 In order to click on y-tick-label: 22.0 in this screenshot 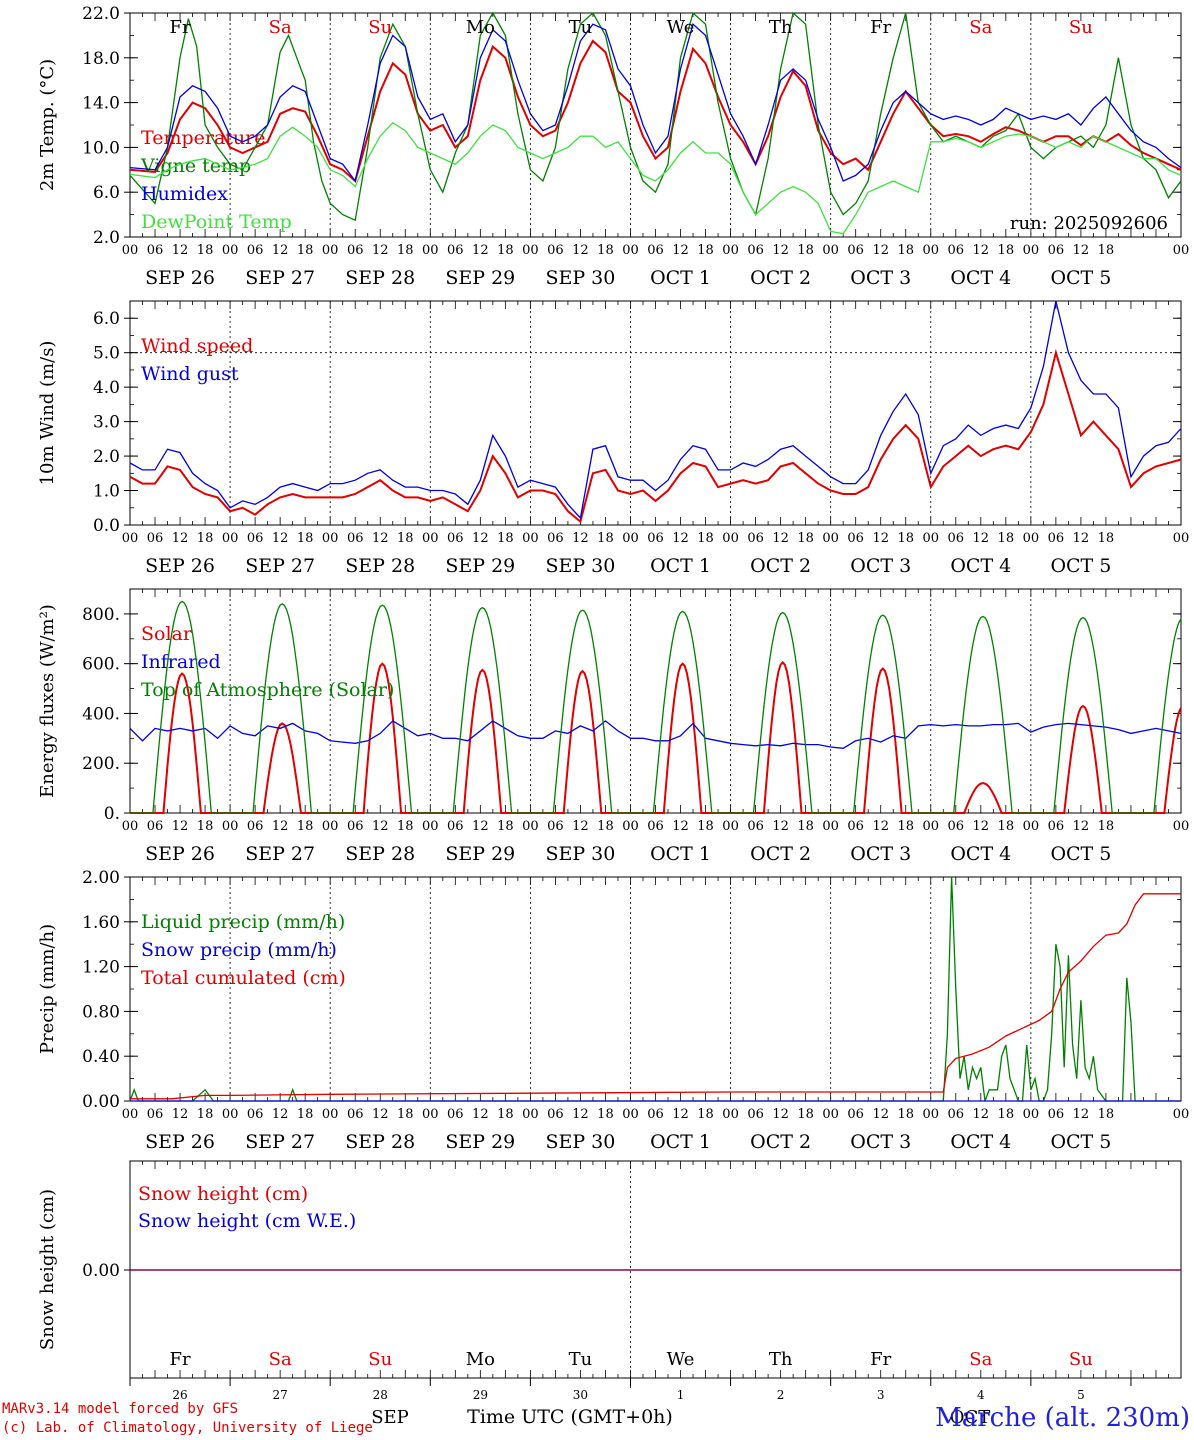, I will do `click(101, 14)`.